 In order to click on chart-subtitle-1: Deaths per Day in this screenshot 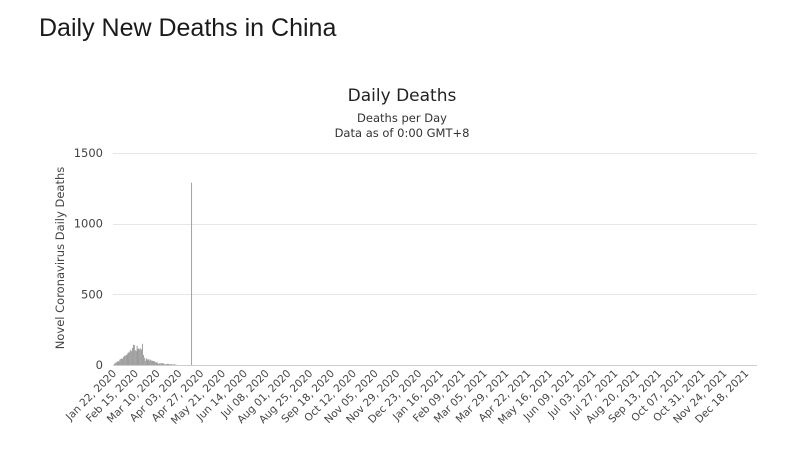, I will do `click(402, 118)`.